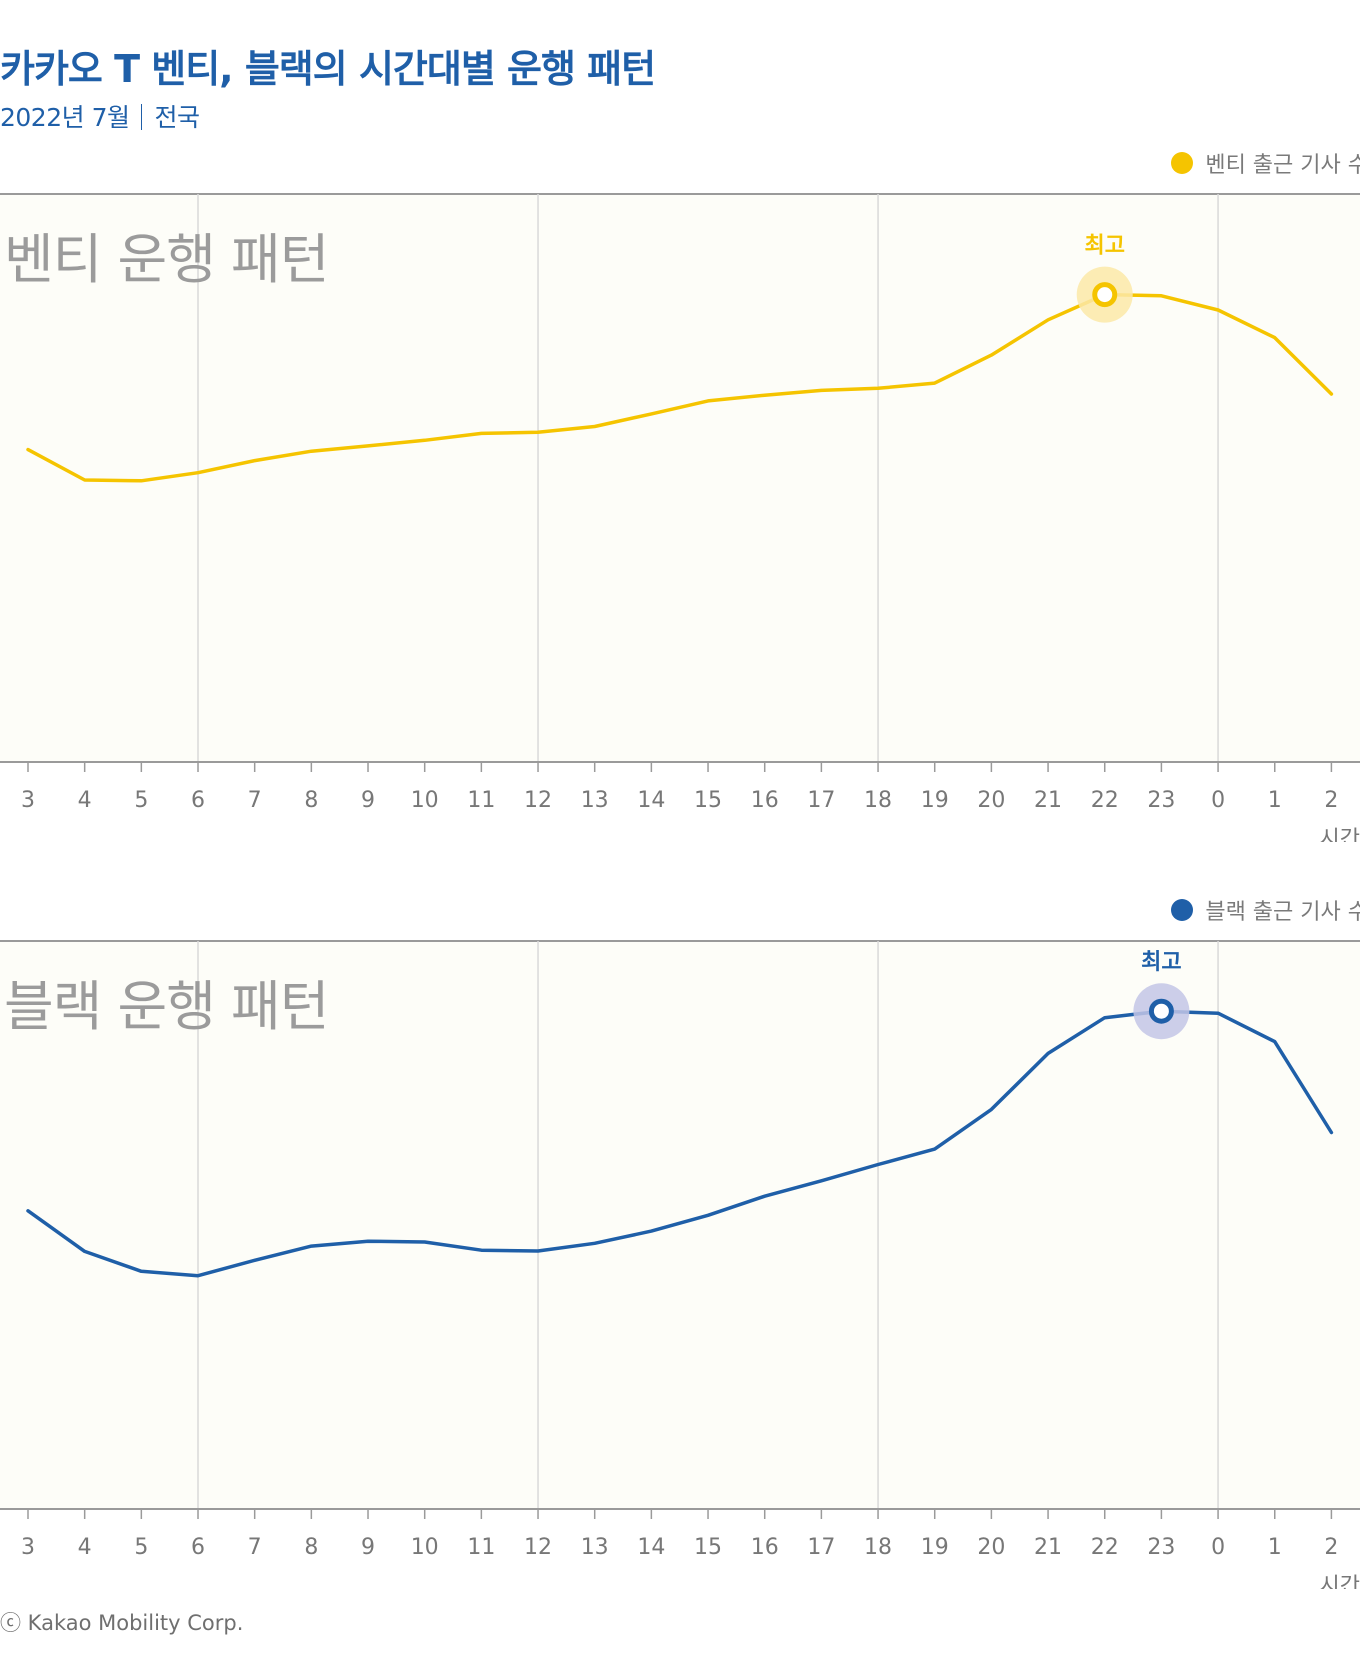 Image resolution: width=1360 pixels, height=1676 pixels. What do you see at coordinates (935, 800) in the screenshot?
I see `venti-tick-label-16: 19` at bounding box center [935, 800].